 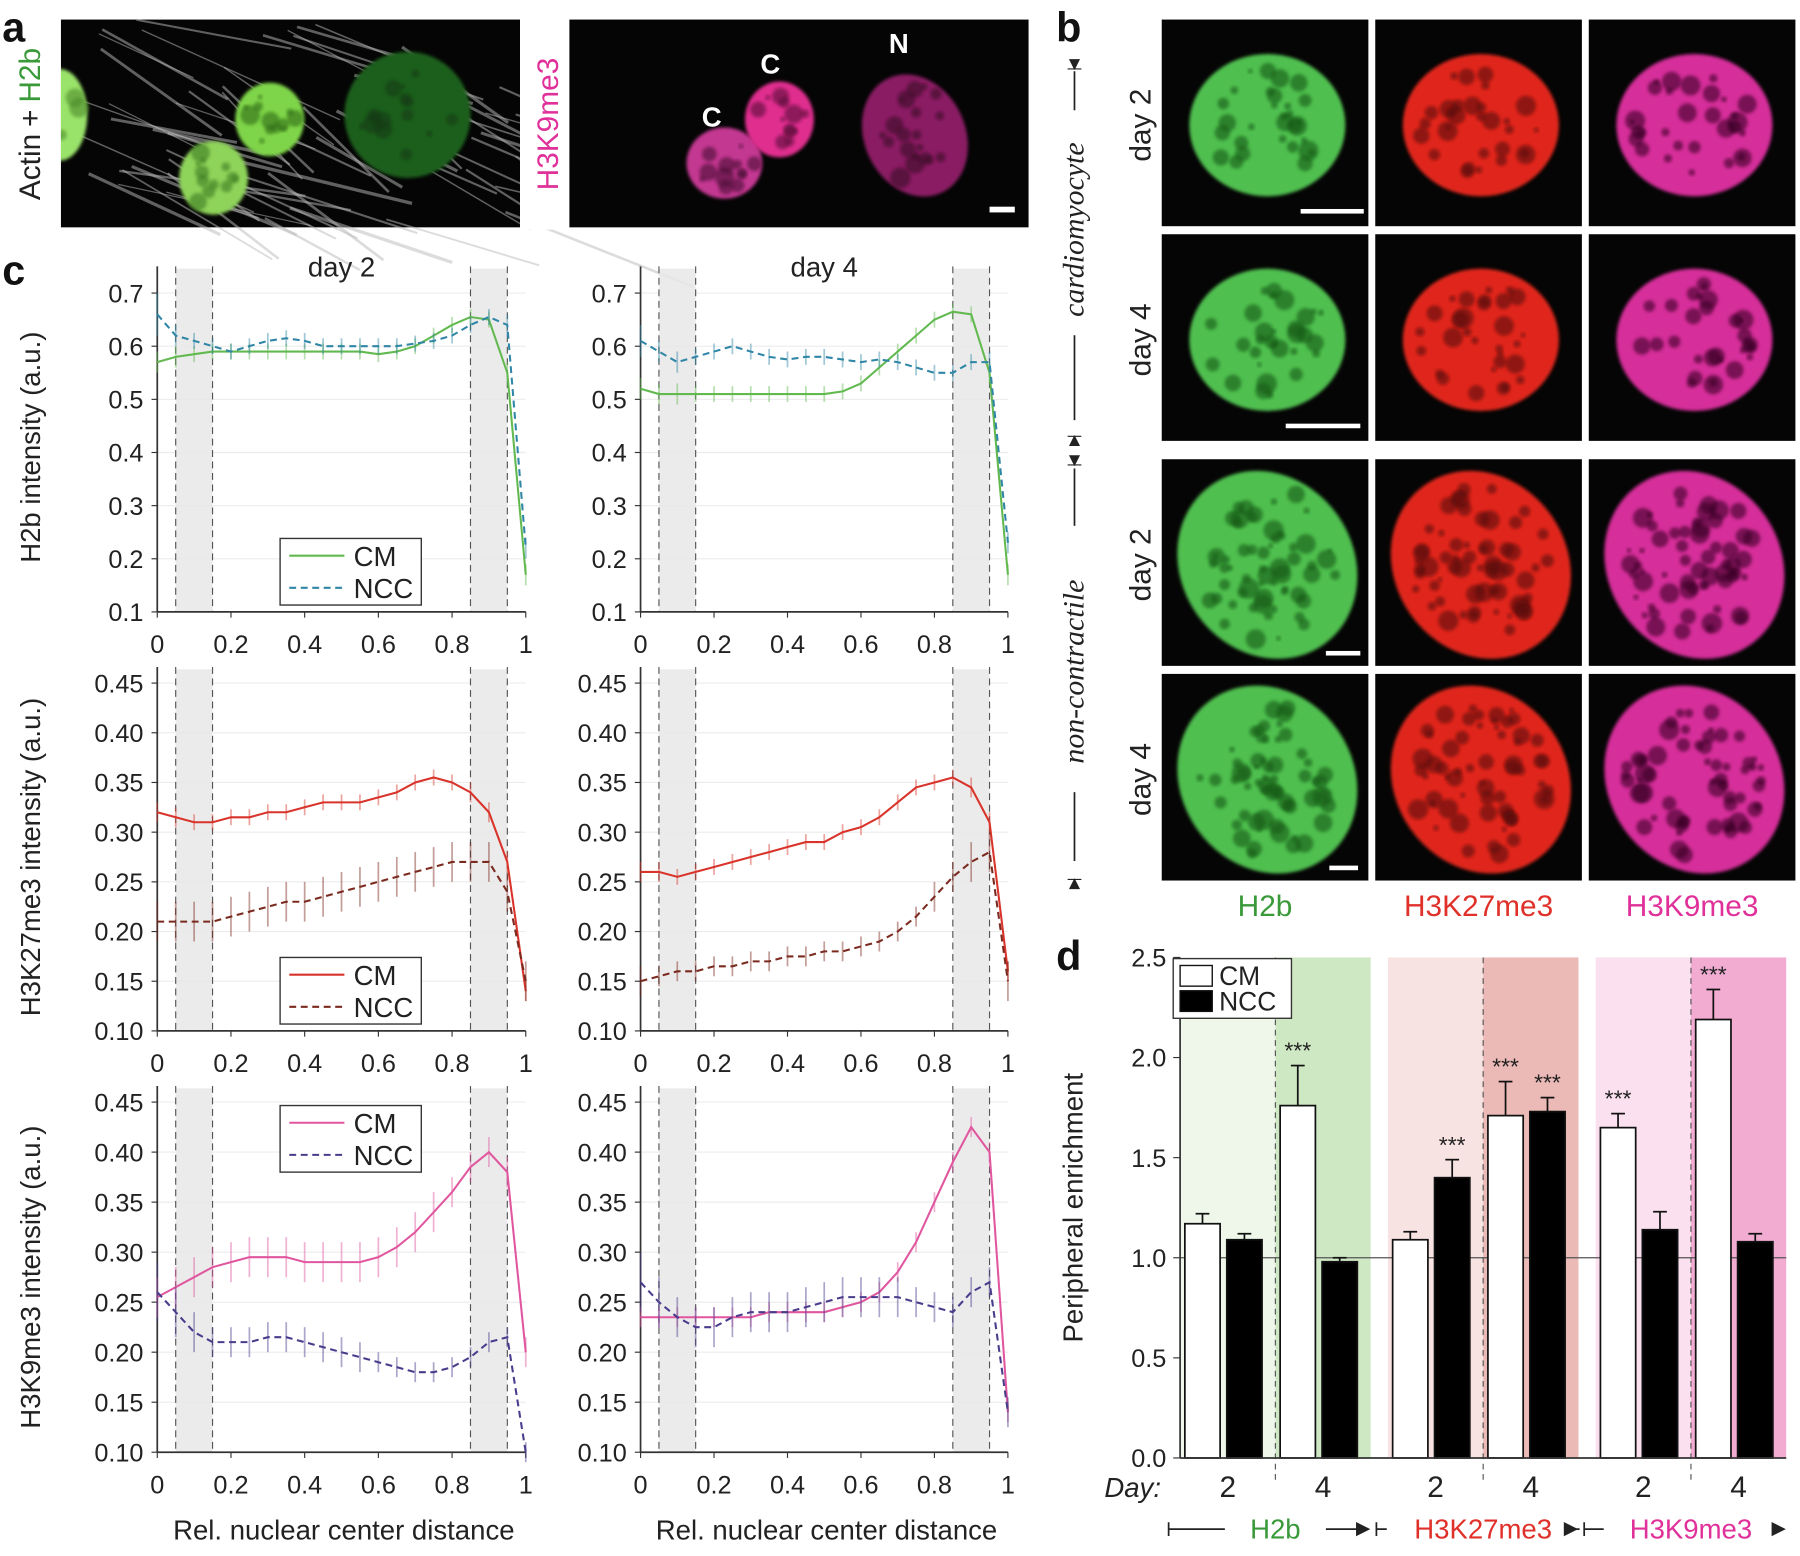 I want to click on panel-label: a, so click(x=14, y=27).